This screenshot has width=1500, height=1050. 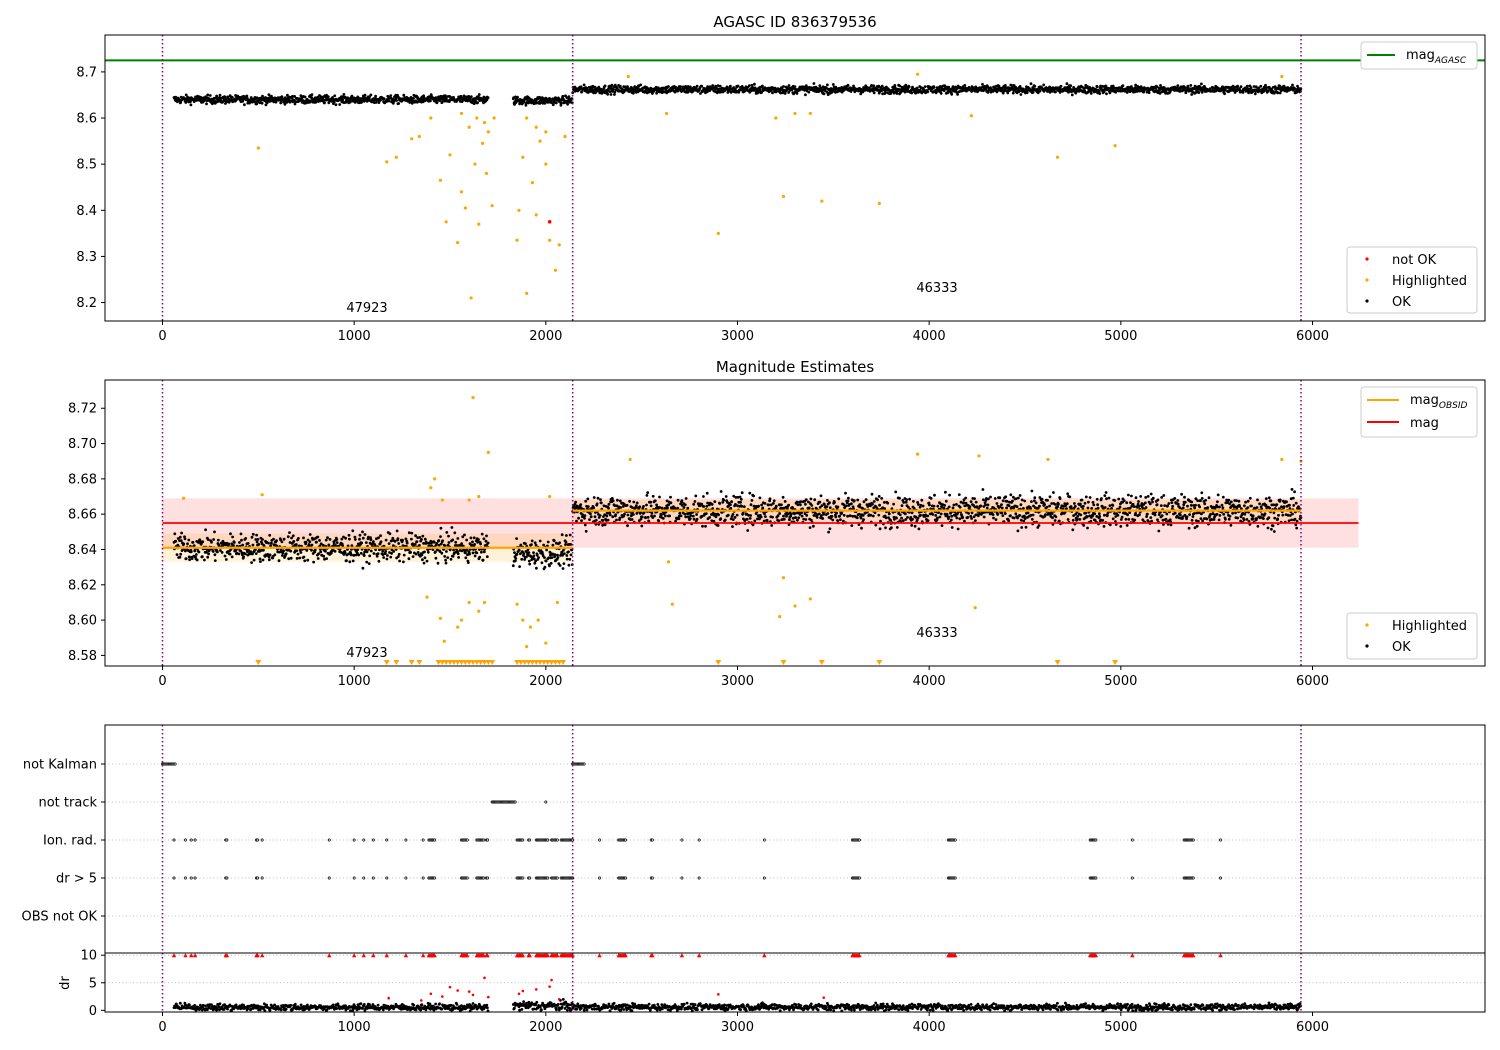 I want to click on panel-1-ytick-label-8.2: 8.2, so click(x=86, y=303).